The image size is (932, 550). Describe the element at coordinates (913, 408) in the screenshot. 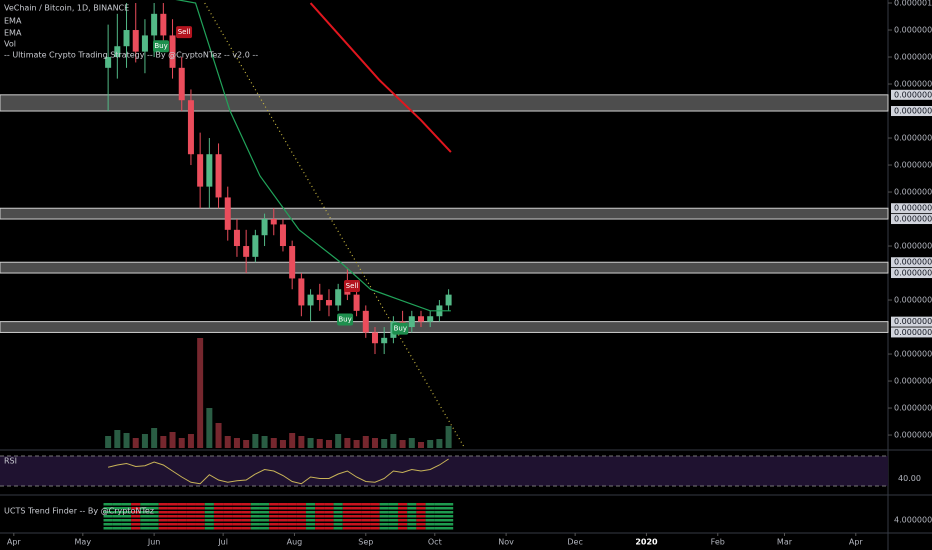

I see `y-tick-label: 0.00000025` at that location.